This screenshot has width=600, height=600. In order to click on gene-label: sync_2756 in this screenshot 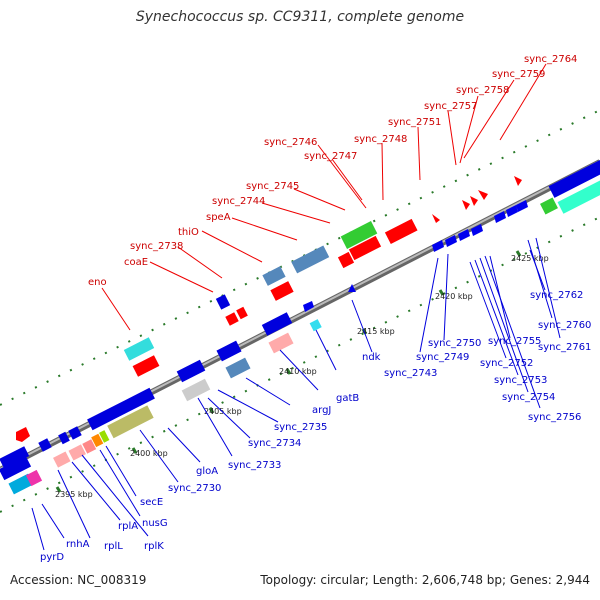, I will do `click(554, 417)`.